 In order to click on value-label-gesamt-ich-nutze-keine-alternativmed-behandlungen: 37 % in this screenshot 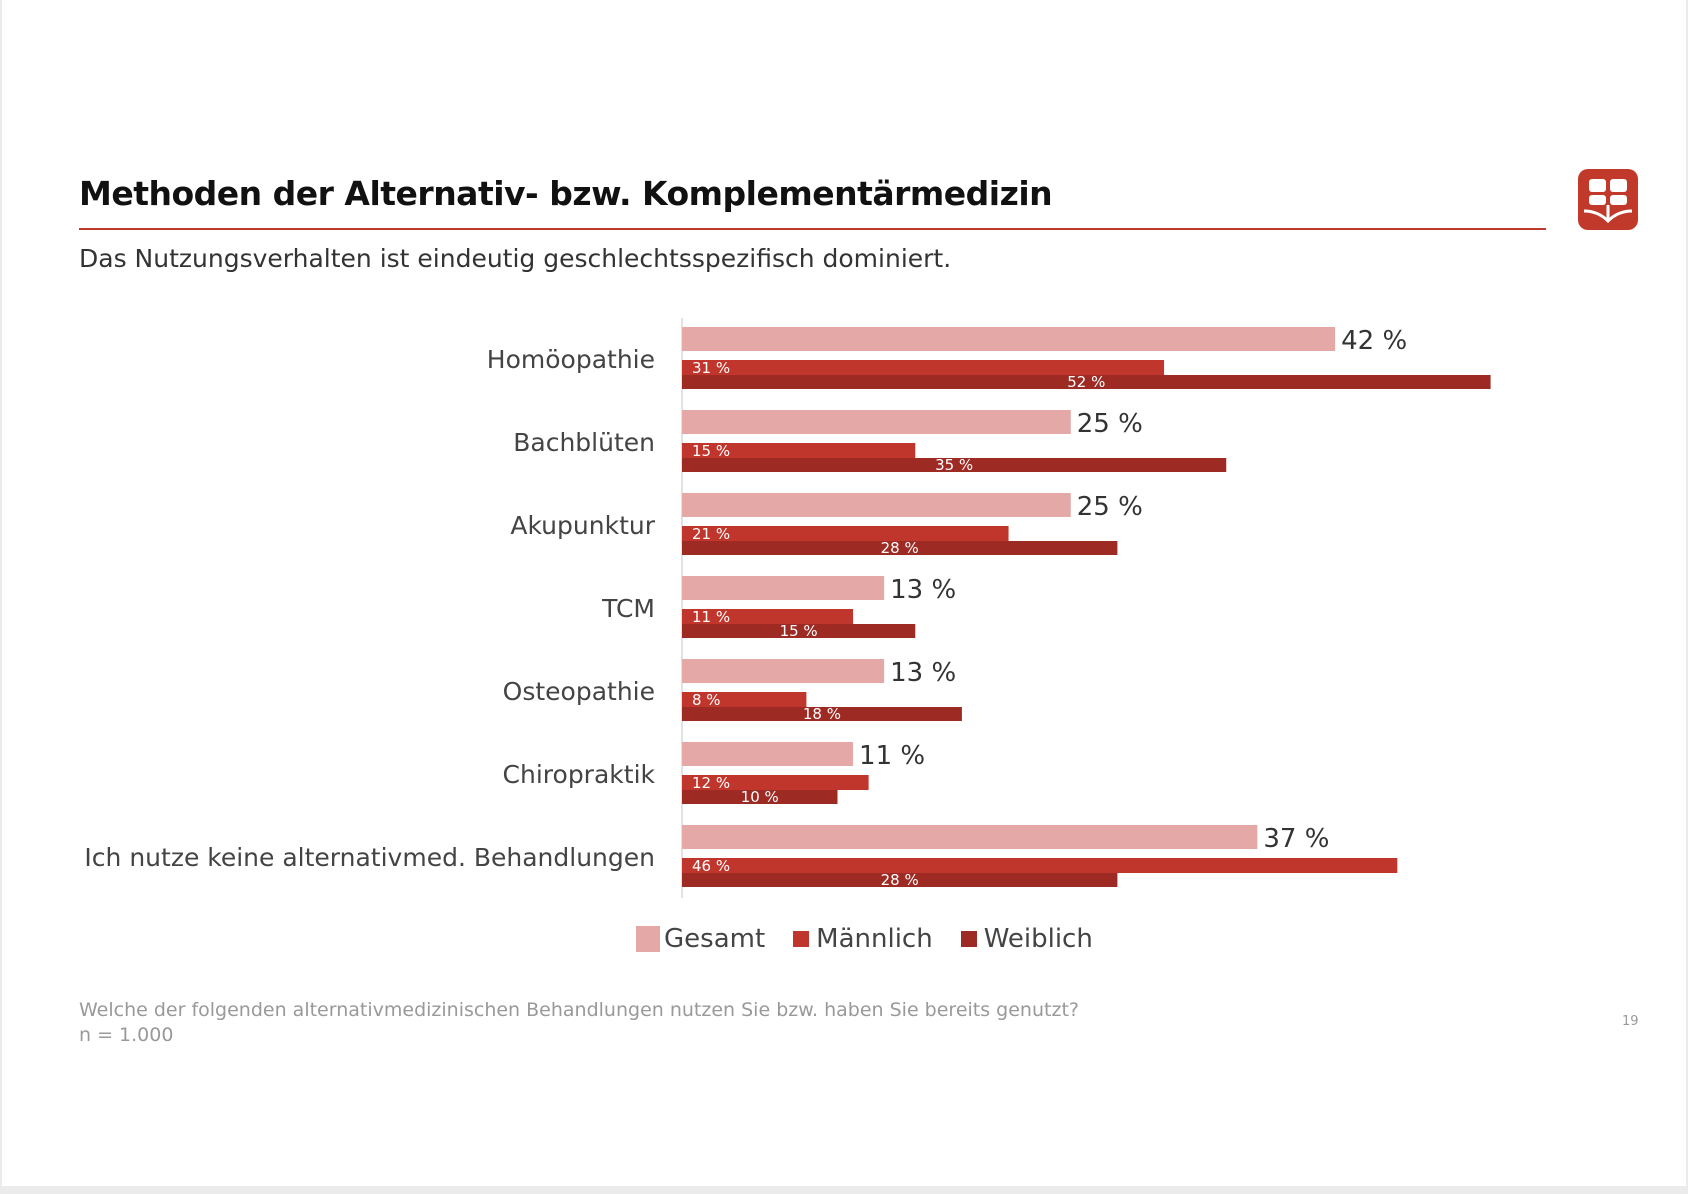, I will do `click(1296, 839)`.